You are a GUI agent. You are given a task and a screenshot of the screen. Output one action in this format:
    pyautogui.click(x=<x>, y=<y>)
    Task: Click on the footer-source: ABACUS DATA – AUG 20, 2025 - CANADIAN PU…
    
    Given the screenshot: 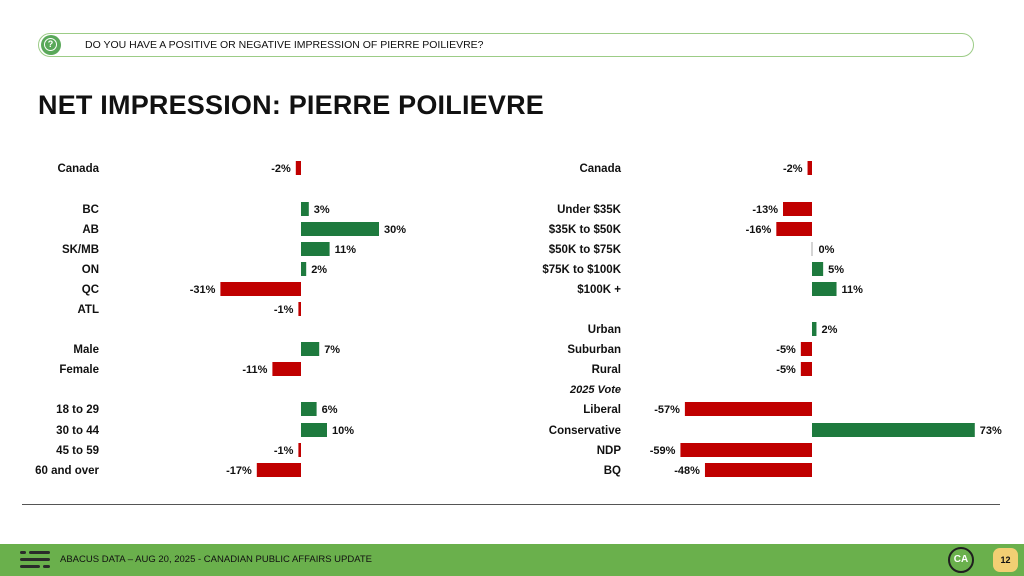 What is the action you would take?
    pyautogui.click(x=216, y=559)
    